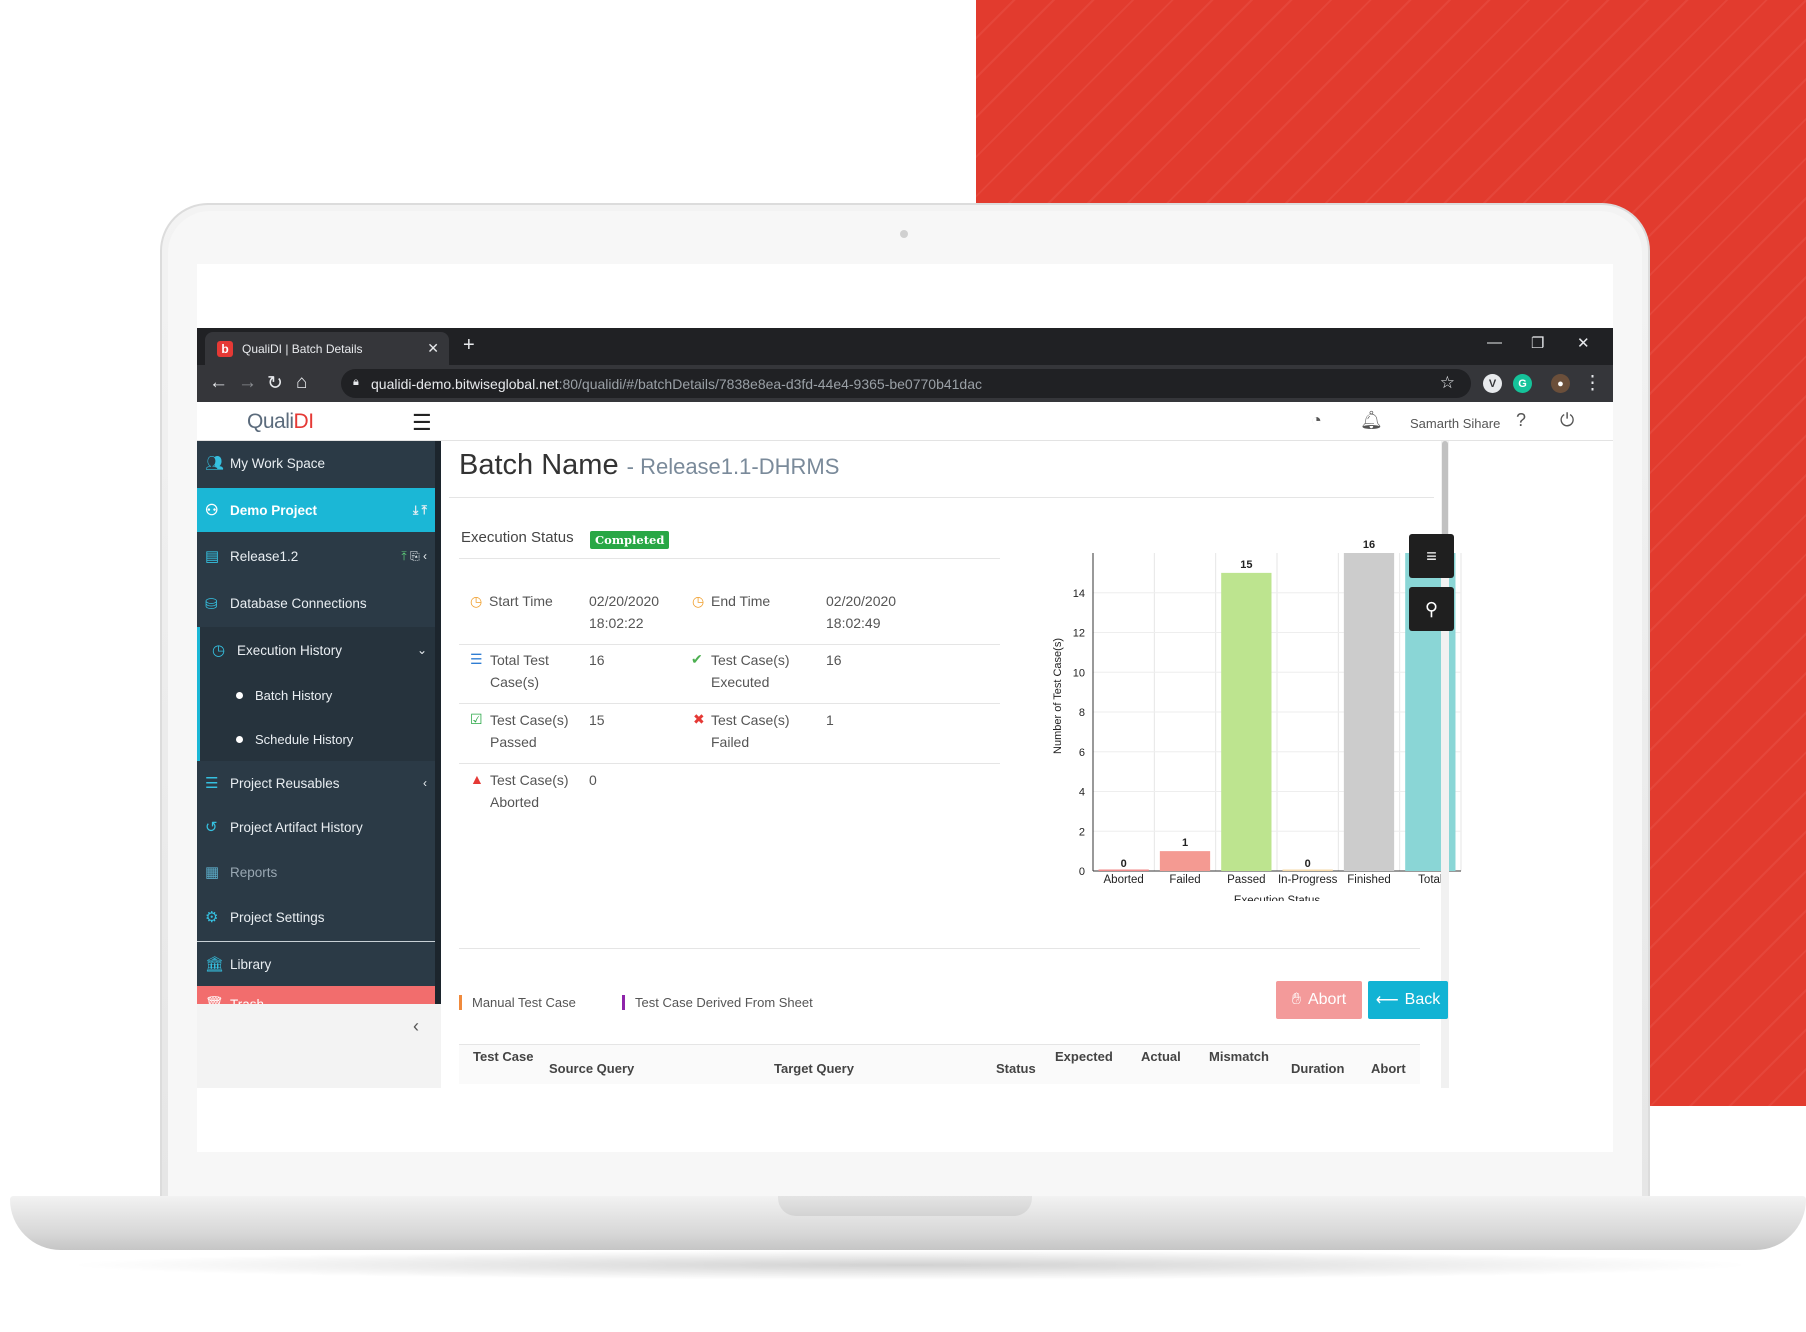 This screenshot has width=1806, height=1332. I want to click on database-icon: ⛁, so click(211, 604).